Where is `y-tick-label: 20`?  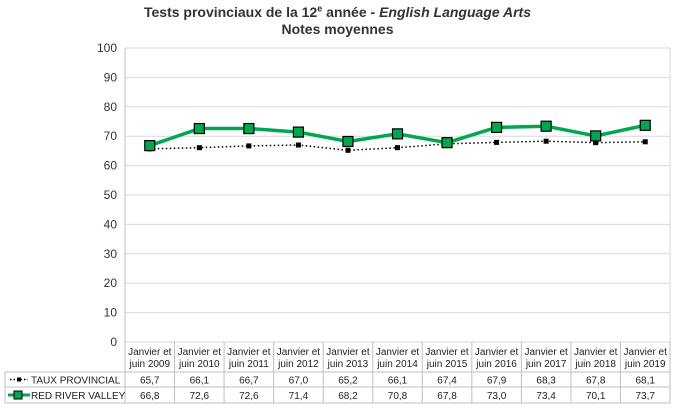 y-tick-label: 20 is located at coordinates (111, 283).